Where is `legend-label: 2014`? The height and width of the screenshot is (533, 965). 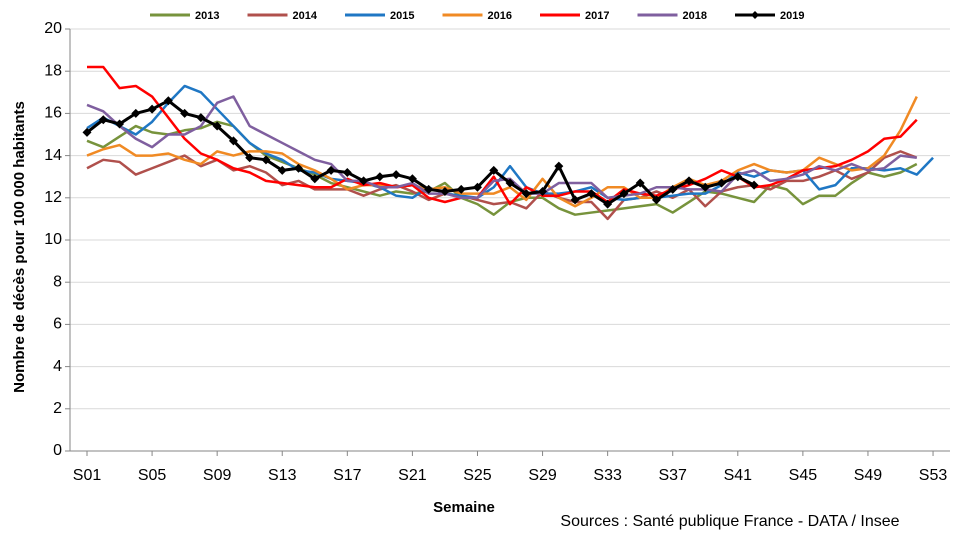
legend-label: 2014 is located at coordinates (305, 16).